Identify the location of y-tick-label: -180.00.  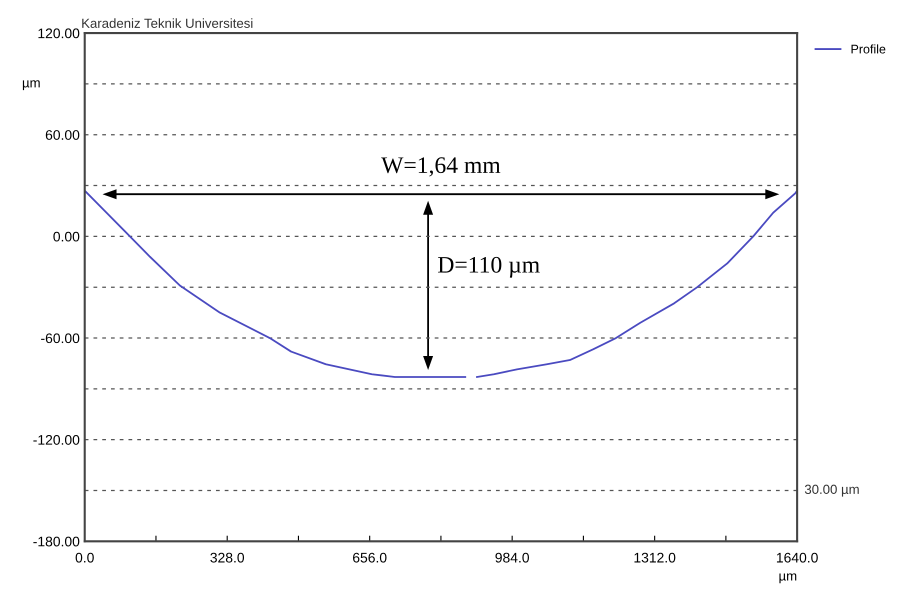
(56, 541).